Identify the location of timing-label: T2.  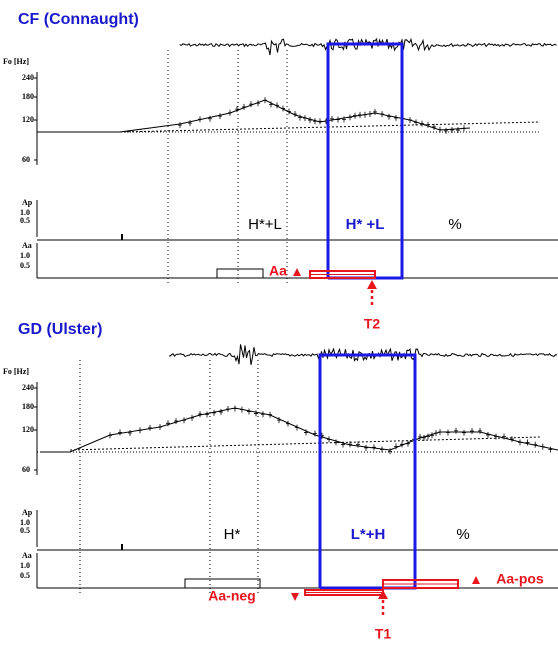
(372, 324).